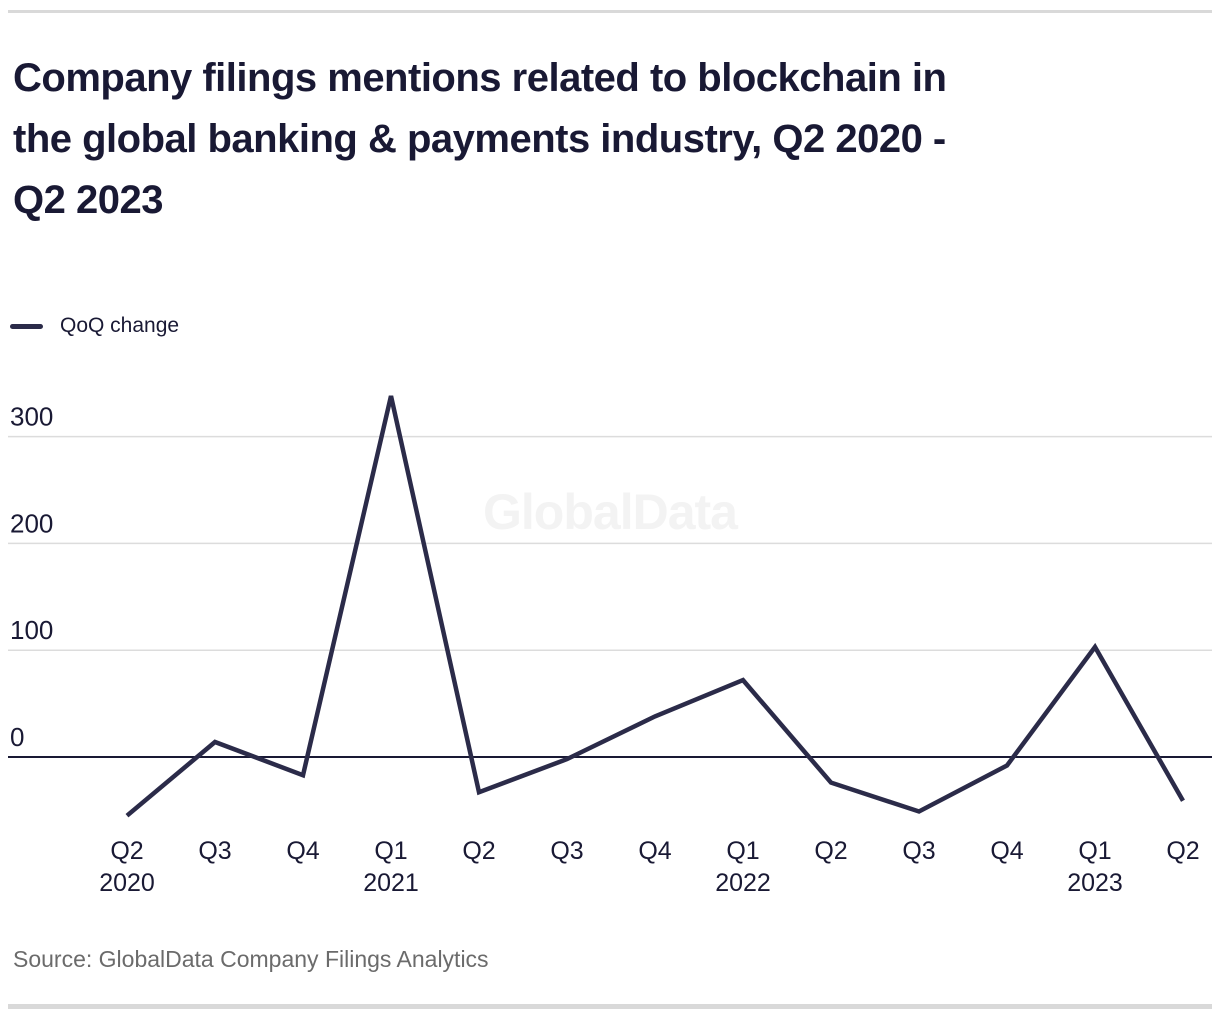 This screenshot has width=1220, height=1020. I want to click on globaldata-watermark: GlobalData, so click(610, 512).